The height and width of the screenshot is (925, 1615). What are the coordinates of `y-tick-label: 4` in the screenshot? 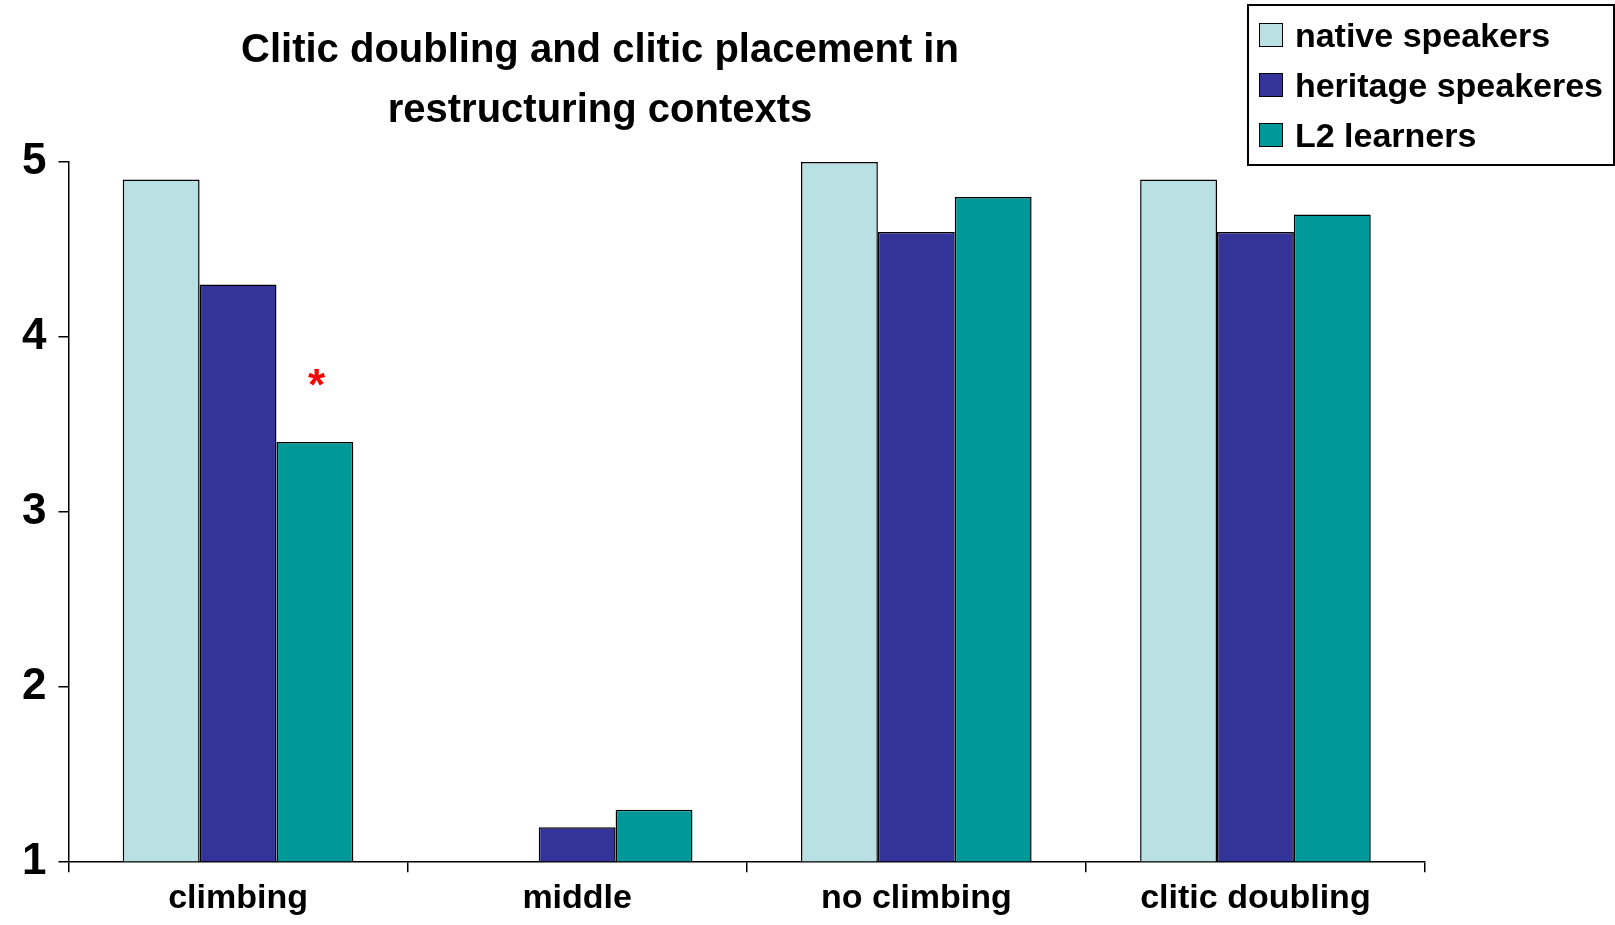 It's located at (34, 334).